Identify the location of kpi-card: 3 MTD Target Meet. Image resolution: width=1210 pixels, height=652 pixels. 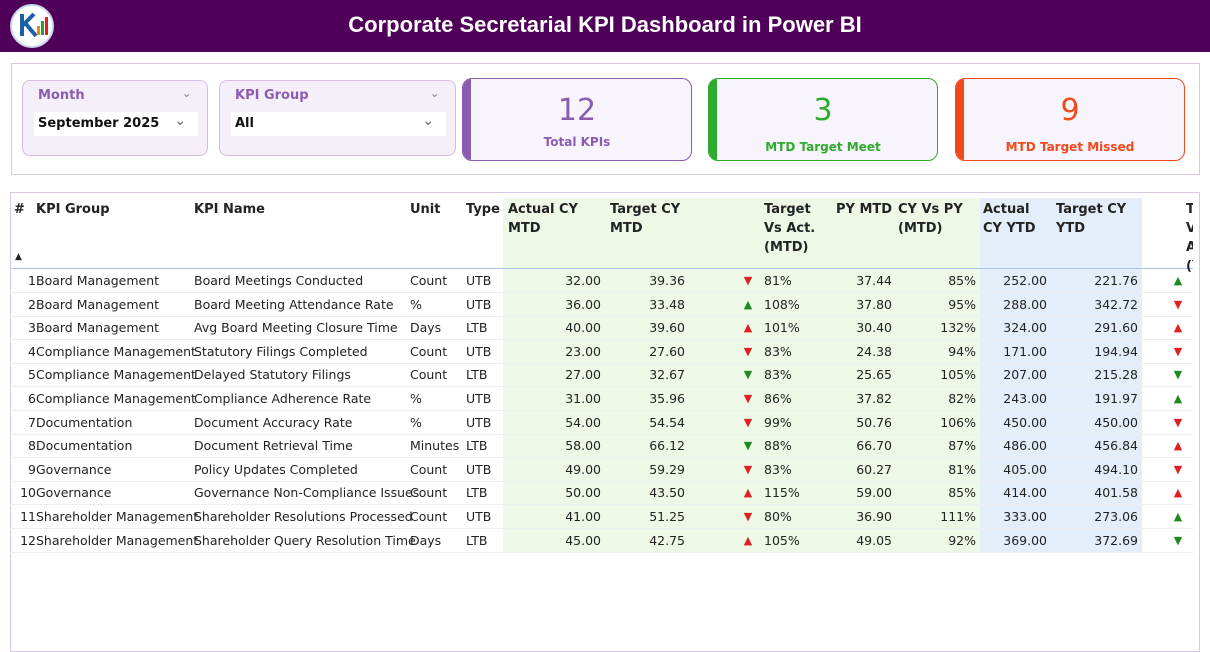
(823, 119).